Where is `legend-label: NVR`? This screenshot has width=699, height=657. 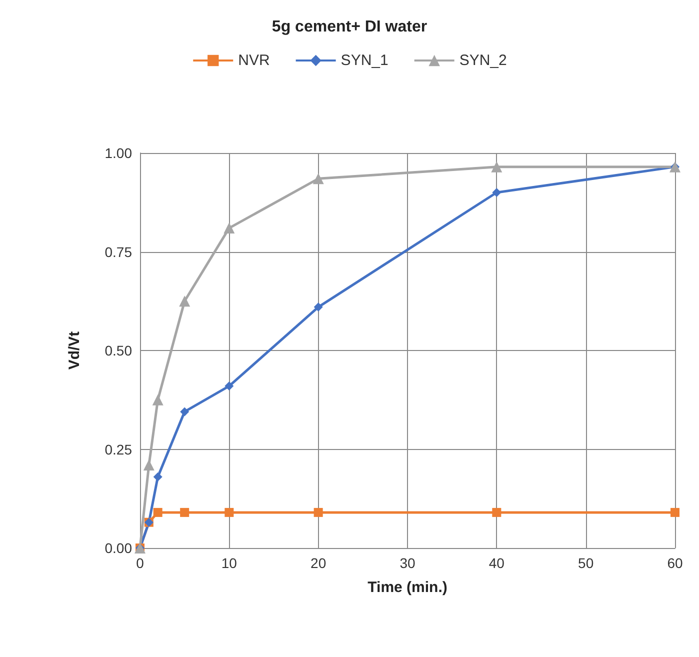
legend-label: NVR is located at coordinates (254, 60).